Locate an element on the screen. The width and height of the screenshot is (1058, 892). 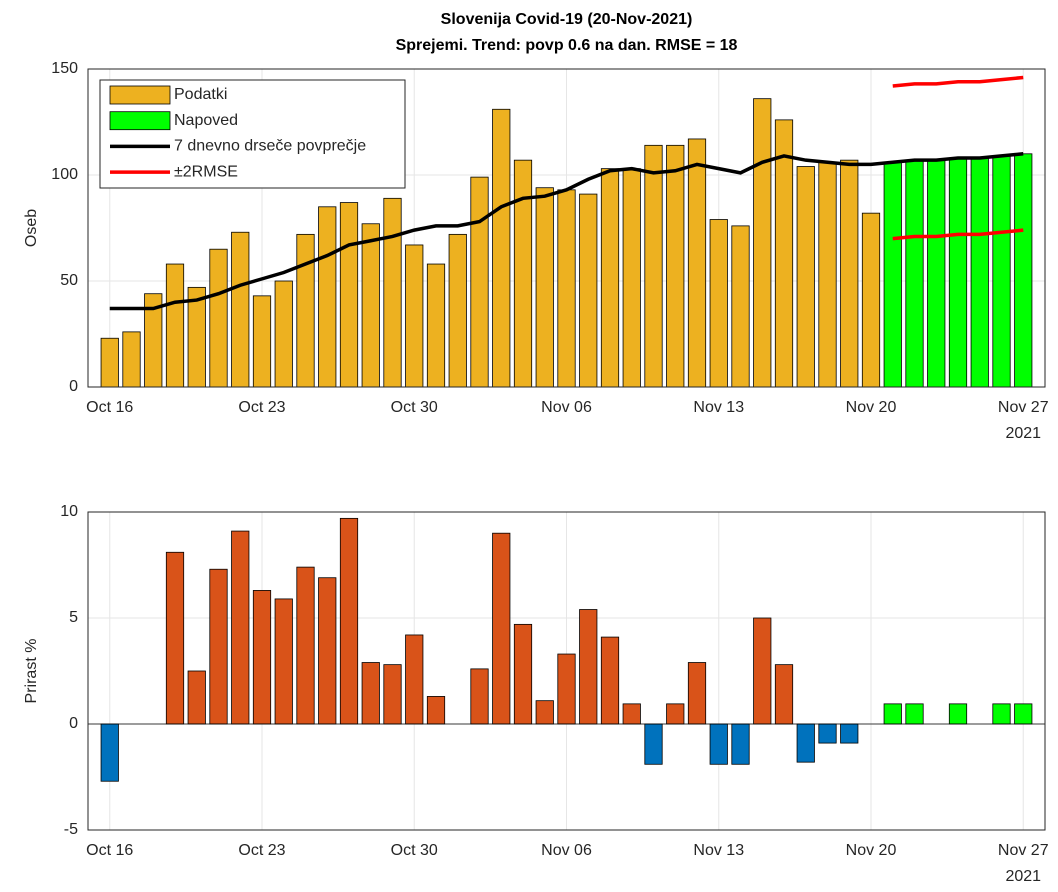
y-tick-label: 150 is located at coordinates (64, 68).